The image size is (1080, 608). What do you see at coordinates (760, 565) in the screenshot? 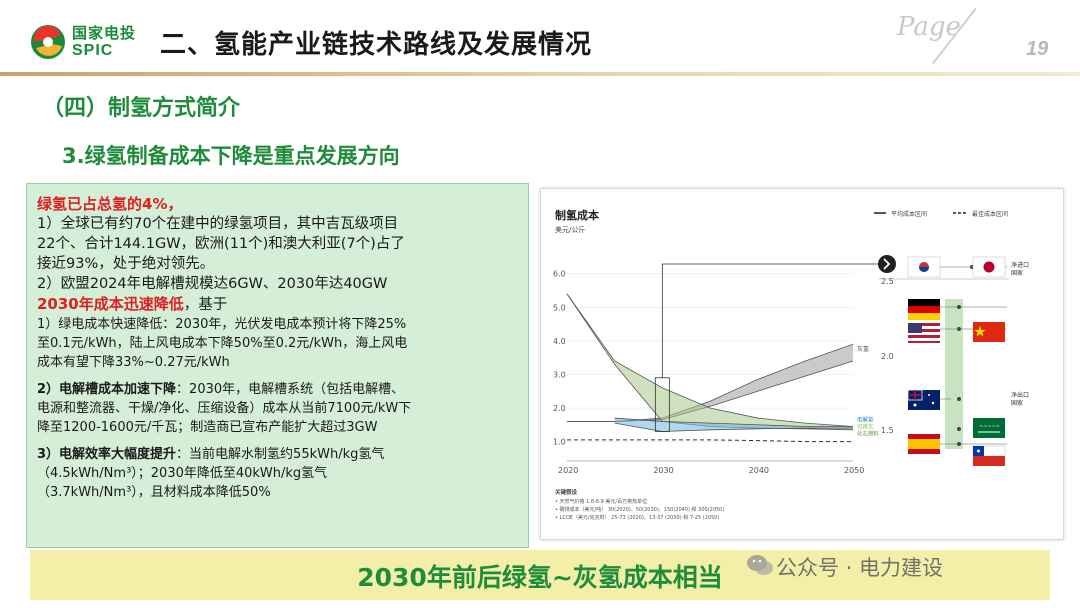
I see `wechat-icon` at bounding box center [760, 565].